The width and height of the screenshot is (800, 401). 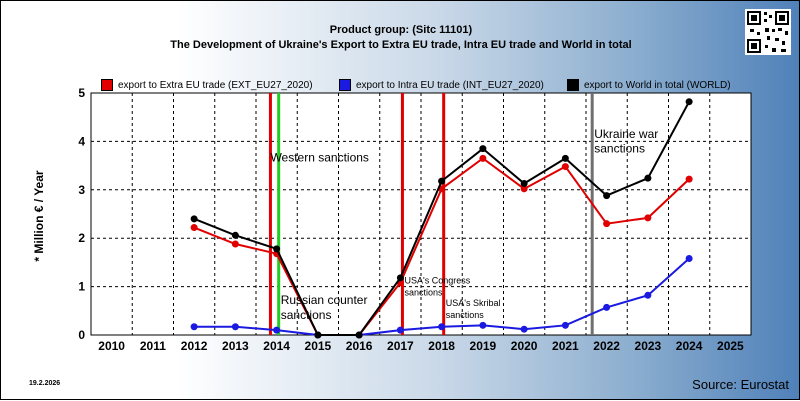 I want to click on x-tick-label: 2021, so click(x=565, y=346).